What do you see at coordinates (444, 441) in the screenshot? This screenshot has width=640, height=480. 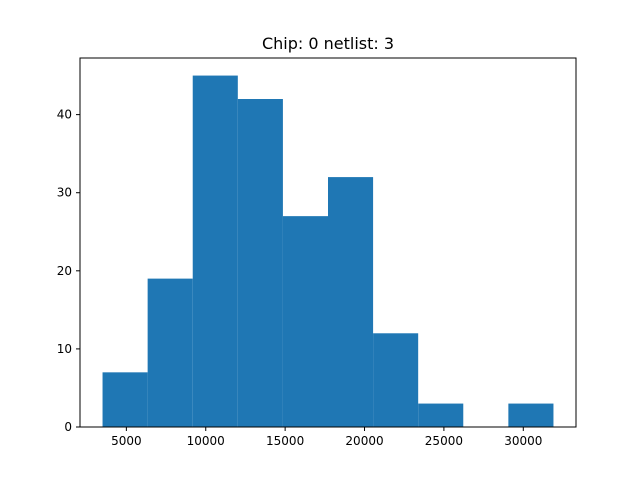 I see `x-tick-label-4: 25000` at bounding box center [444, 441].